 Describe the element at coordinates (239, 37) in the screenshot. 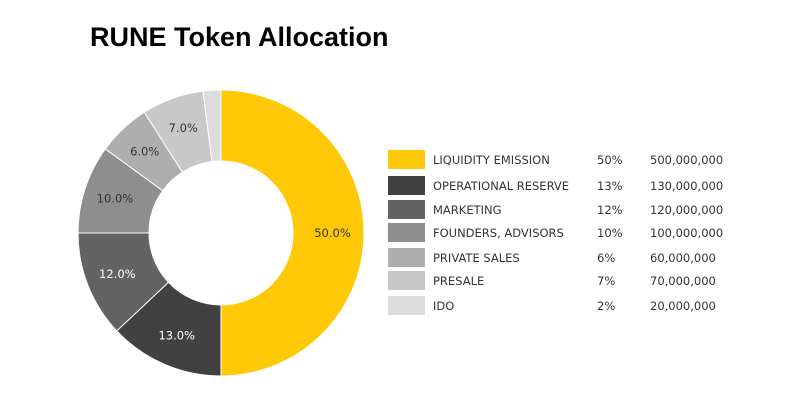

I see `chart-title: RUNE Token Allocation` at that location.